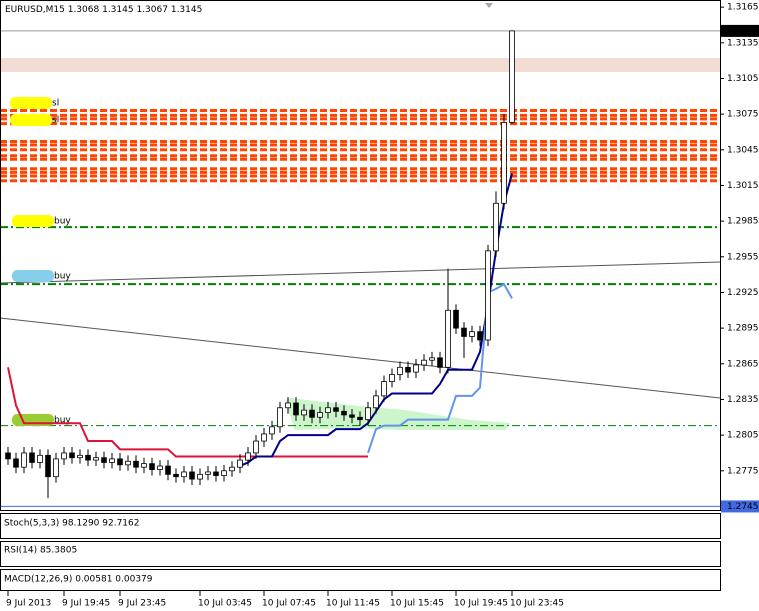 The height and width of the screenshot is (611, 759). I want to click on y-tick-label: 1.3075, so click(743, 115).